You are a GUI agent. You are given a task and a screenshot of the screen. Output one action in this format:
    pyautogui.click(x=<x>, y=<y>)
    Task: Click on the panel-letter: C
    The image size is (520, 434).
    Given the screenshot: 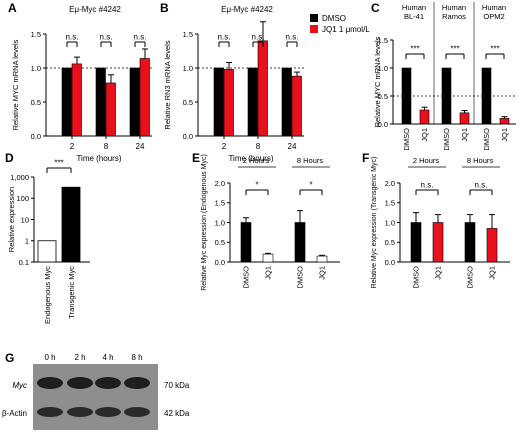 What is the action you would take?
    pyautogui.click(x=375, y=8)
    